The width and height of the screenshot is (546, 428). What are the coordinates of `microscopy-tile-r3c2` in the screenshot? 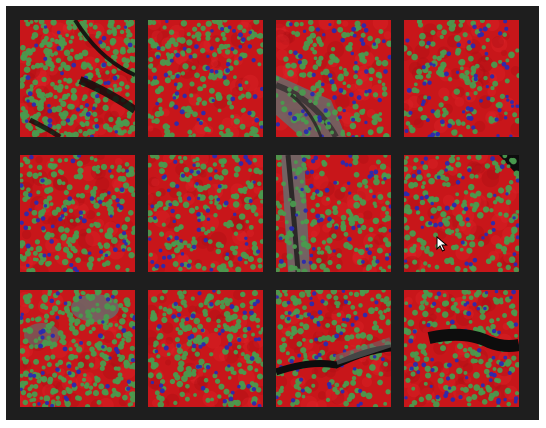 It's located at (205, 348).